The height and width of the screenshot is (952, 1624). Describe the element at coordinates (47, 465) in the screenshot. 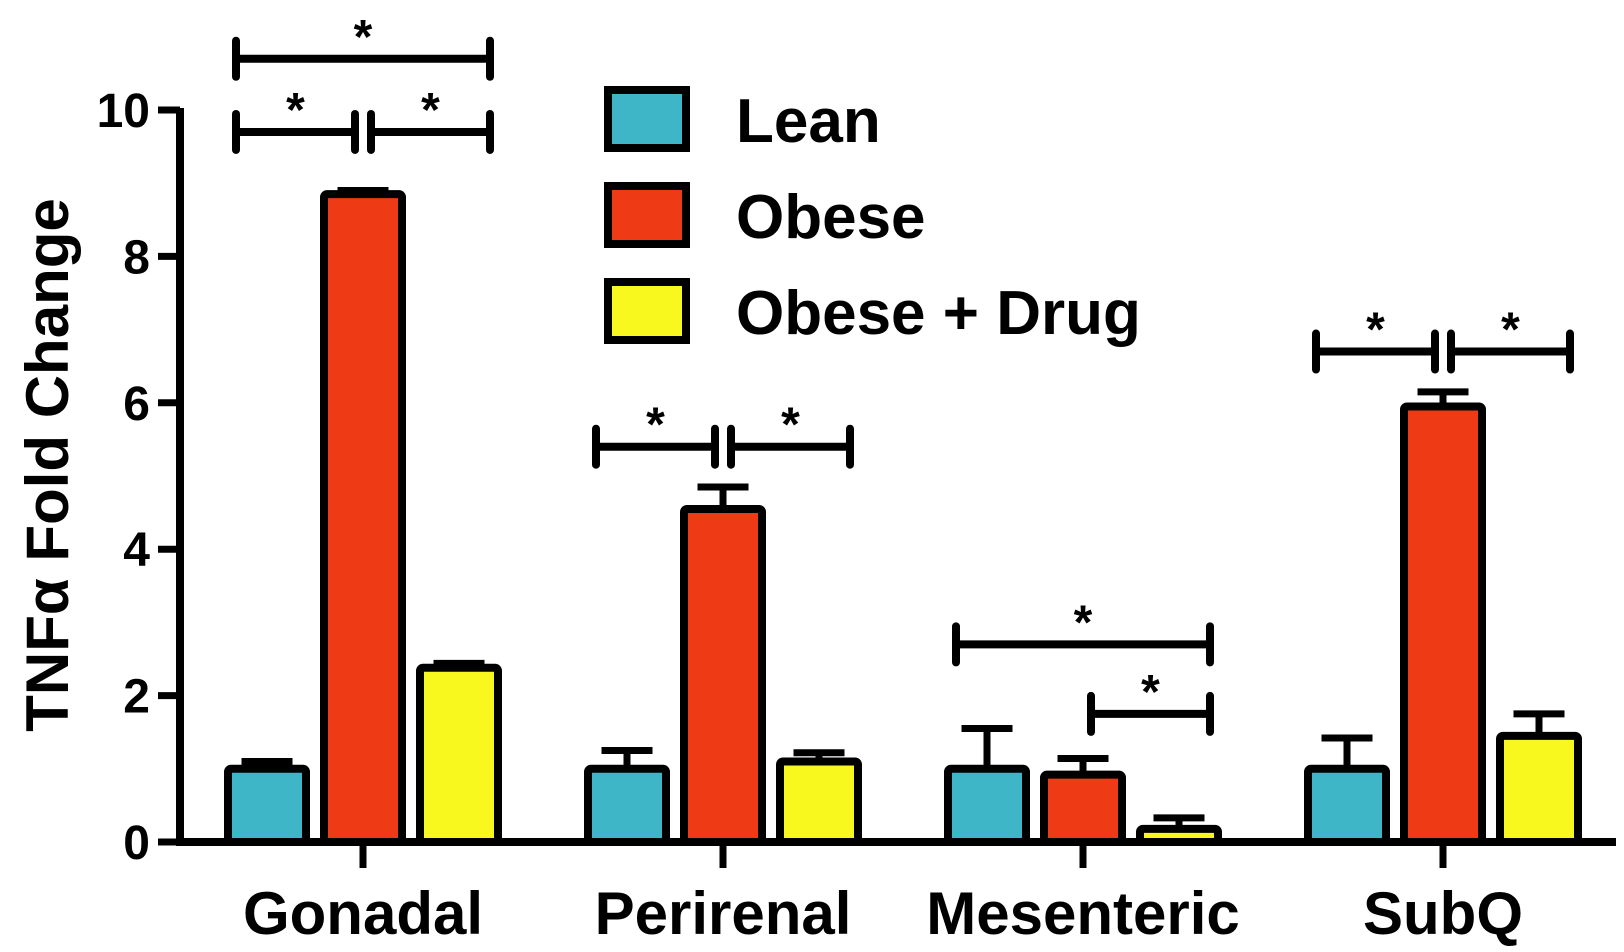

I see `y-axis-title: TNFα Fold Change` at that location.